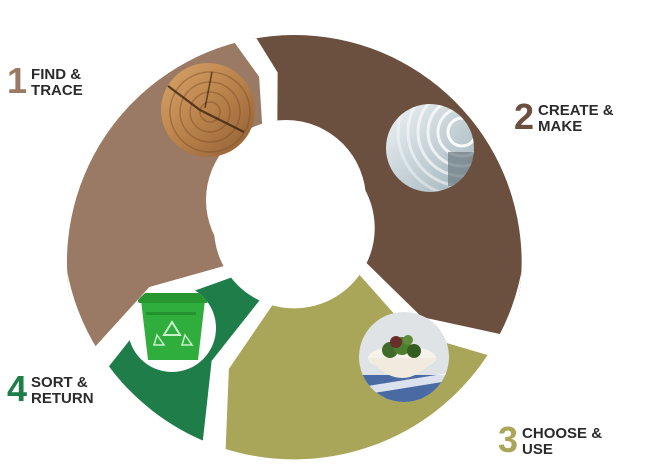 This screenshot has width=645, height=464. I want to click on step-title-3-line2: USE, so click(537, 449).